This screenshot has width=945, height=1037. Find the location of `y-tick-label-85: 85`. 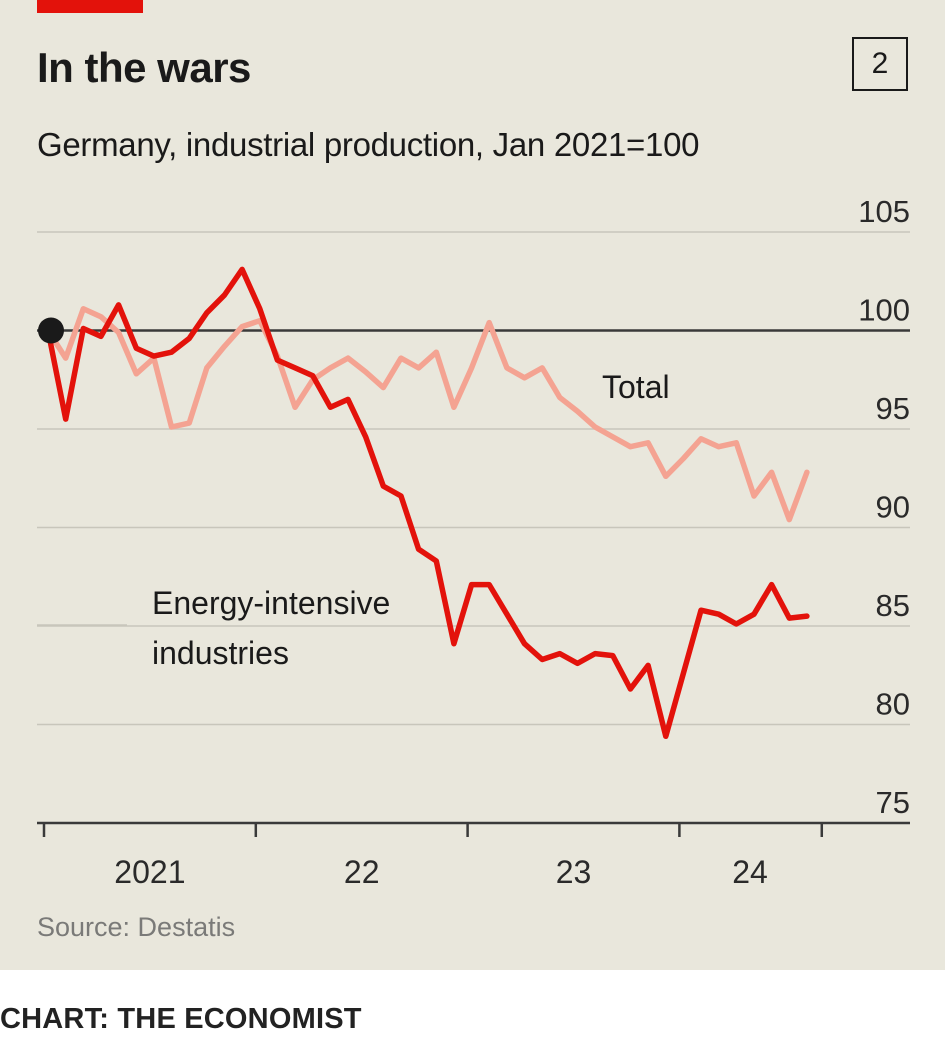

y-tick-label-85: 85 is located at coordinates (893, 605).